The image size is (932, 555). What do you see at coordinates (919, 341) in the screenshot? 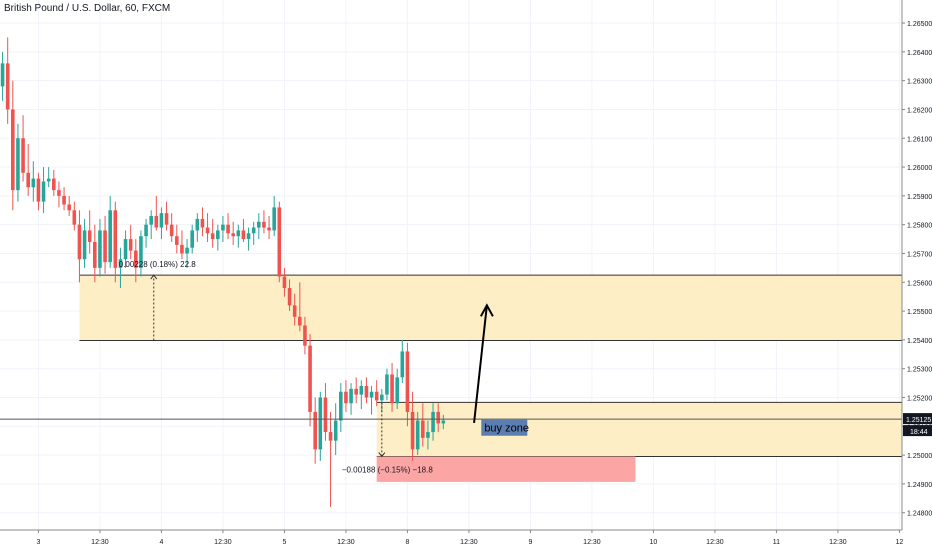
I see `price-tick-label: 1.25400` at bounding box center [919, 341].